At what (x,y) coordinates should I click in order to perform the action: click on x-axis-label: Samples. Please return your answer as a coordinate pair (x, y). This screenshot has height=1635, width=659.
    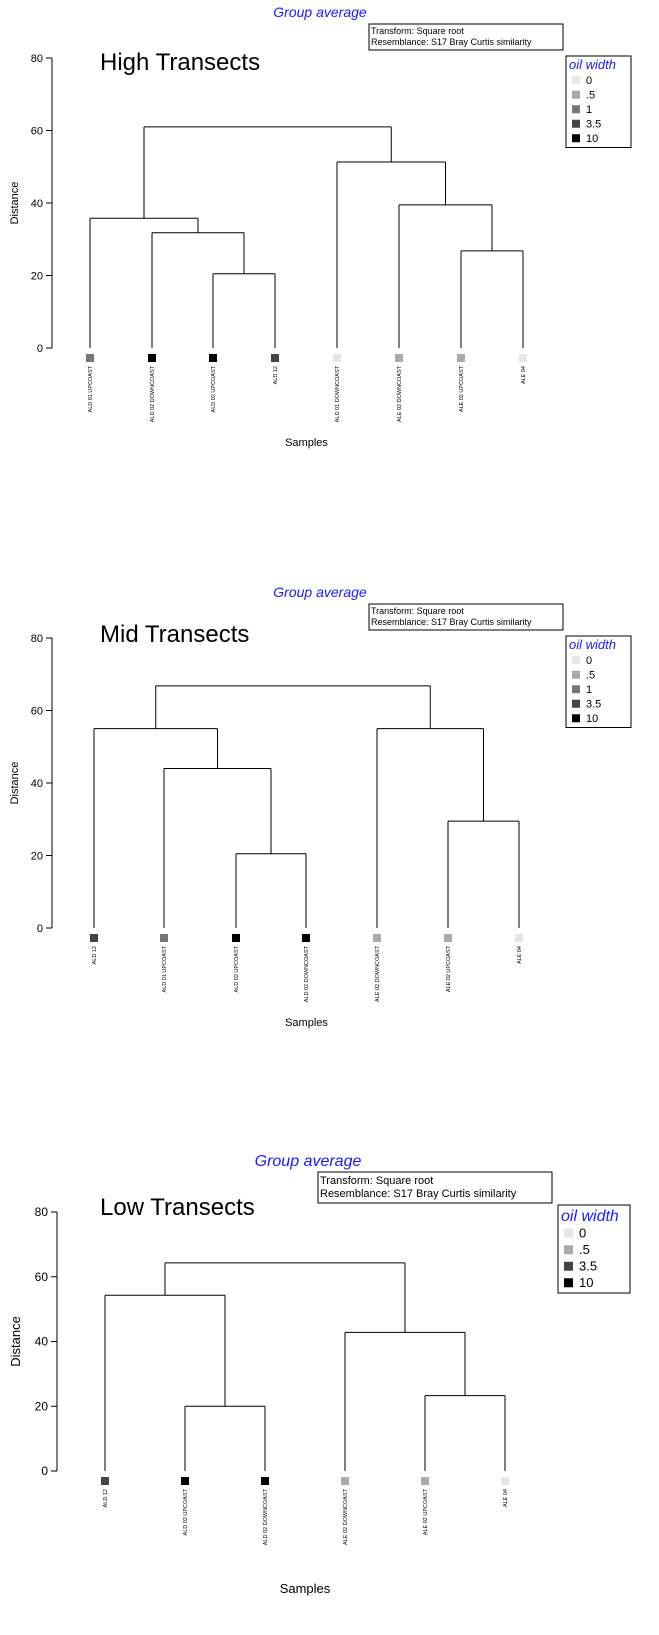
    Looking at the image, I should click on (306, 443).